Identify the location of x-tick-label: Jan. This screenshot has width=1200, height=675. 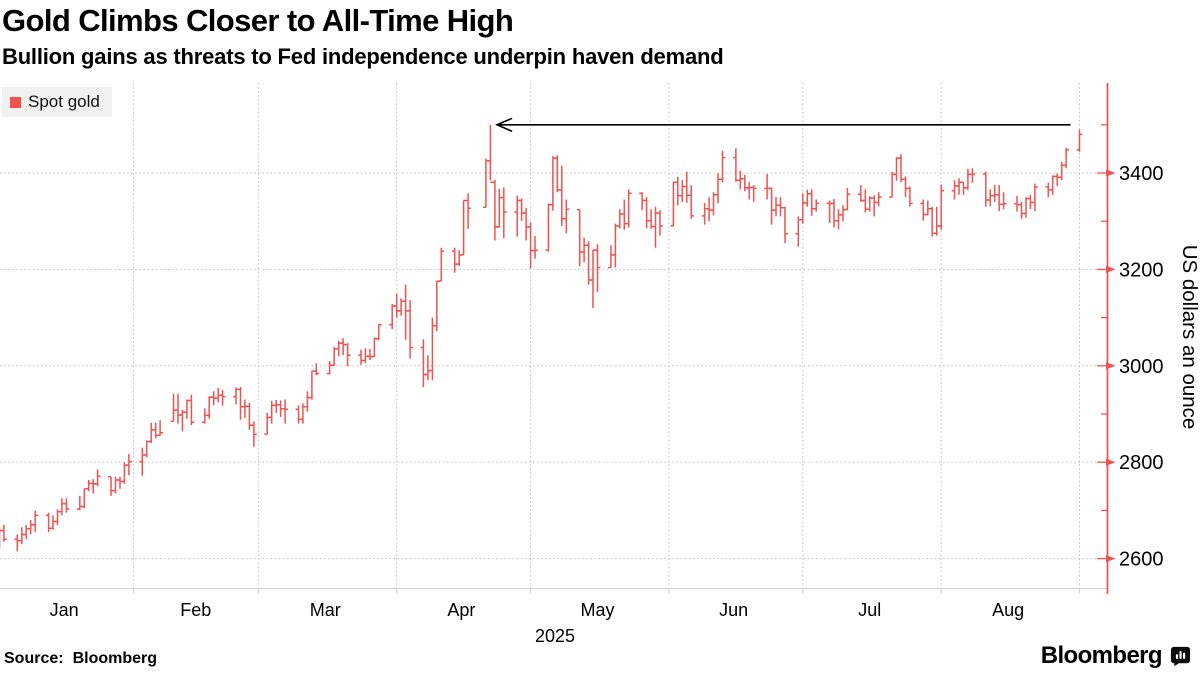
(64, 610).